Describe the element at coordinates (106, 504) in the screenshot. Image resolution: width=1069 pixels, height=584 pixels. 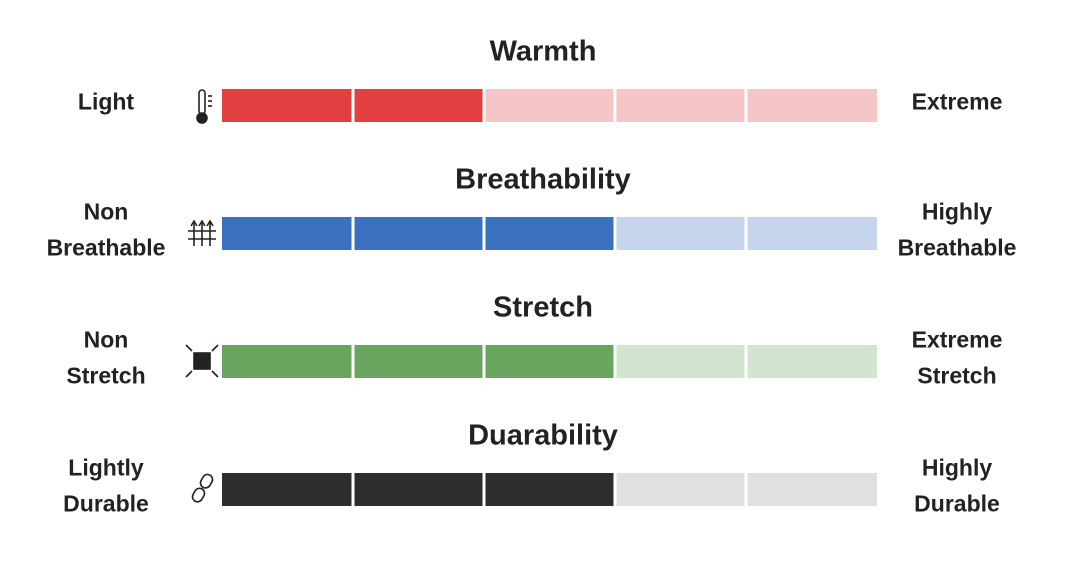
I see `left-label: Durable` at that location.